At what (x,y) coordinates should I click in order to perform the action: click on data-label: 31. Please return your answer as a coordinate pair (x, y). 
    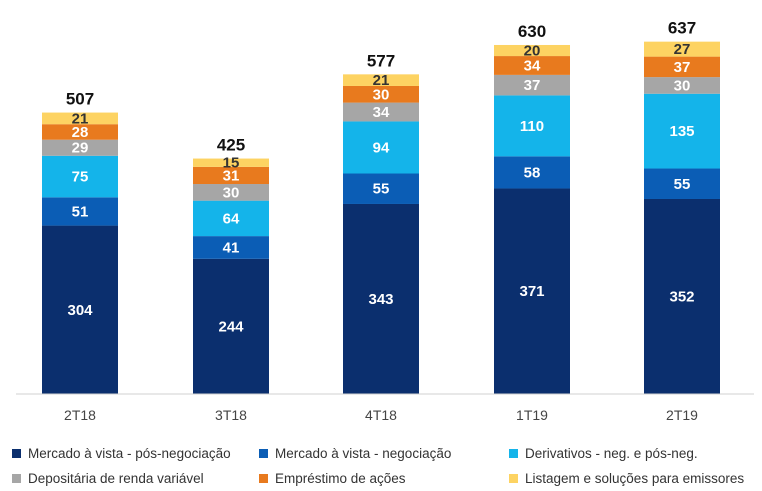
    Looking at the image, I should click on (231, 175).